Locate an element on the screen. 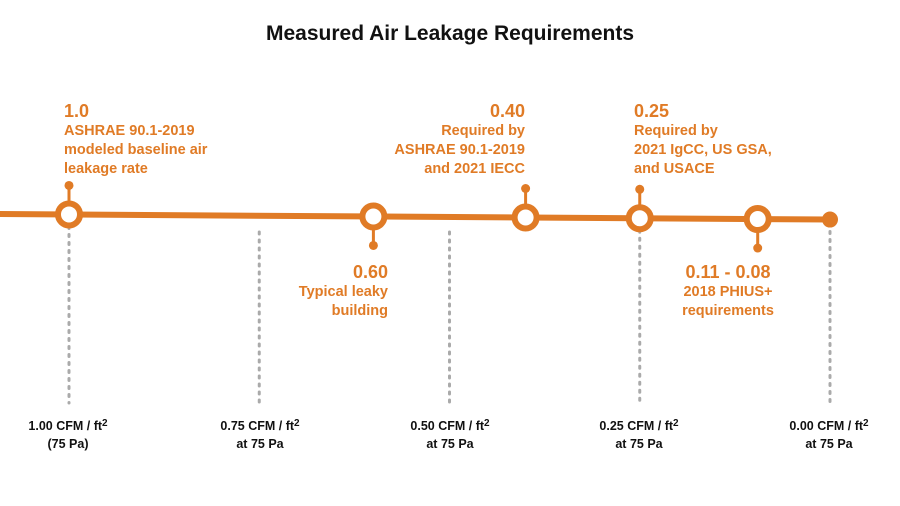 The image size is (900, 506). callout-value: 0.11 - 0.08 is located at coordinates (728, 272).